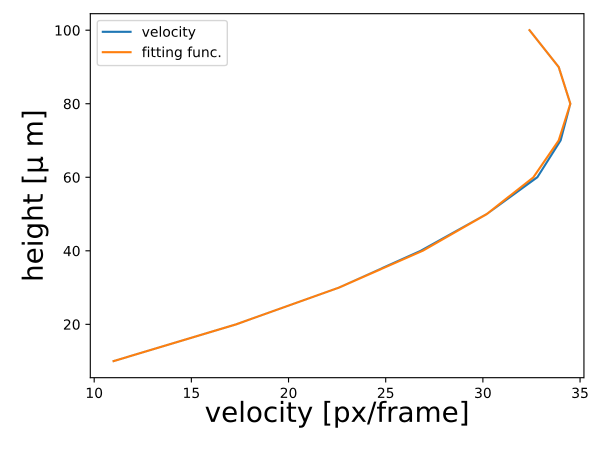 This screenshot has height=455, width=602. I want to click on y-tick-label: 80, so click(72, 104).